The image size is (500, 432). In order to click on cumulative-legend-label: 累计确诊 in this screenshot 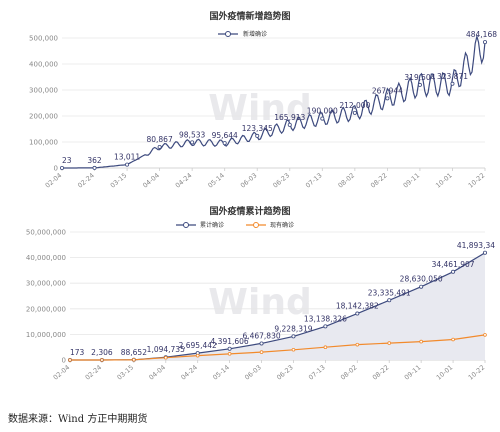, I will do `click(212, 225)`.